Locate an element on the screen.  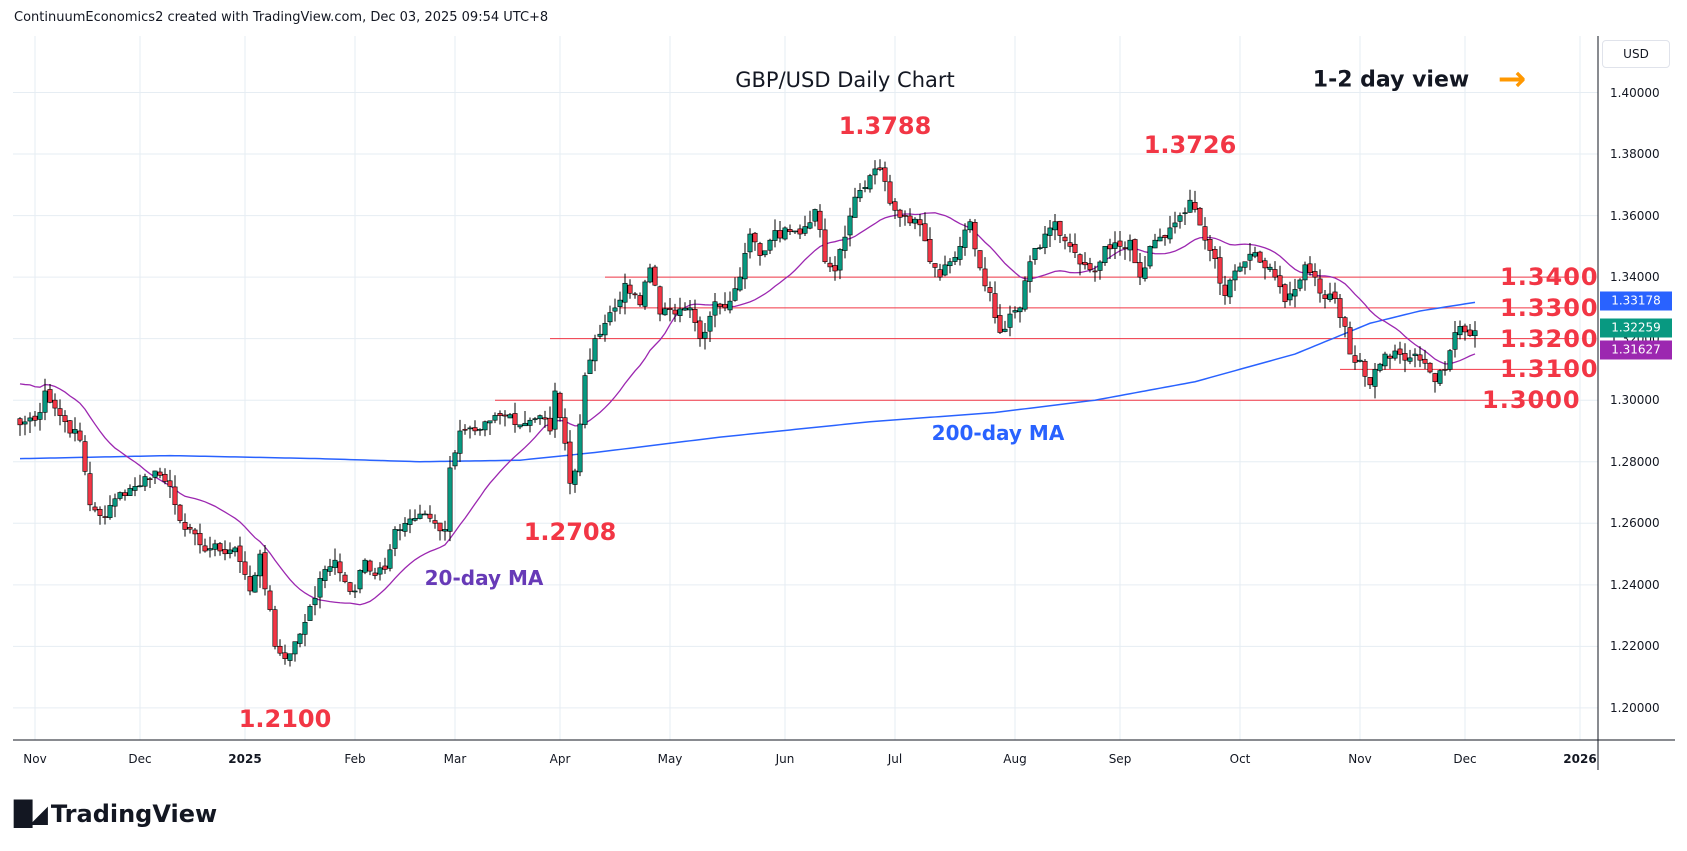
price-tick-label: 1.24000 is located at coordinates (1635, 584).